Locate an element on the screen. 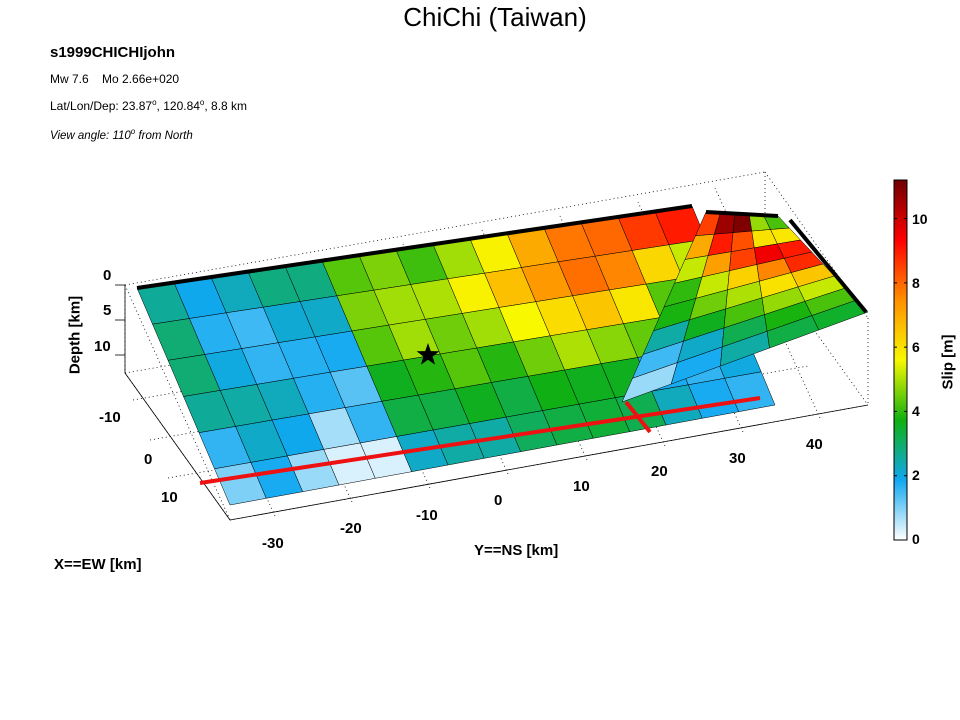 The width and height of the screenshot is (960, 720). depth-tick-label: 10 is located at coordinates (102, 346).